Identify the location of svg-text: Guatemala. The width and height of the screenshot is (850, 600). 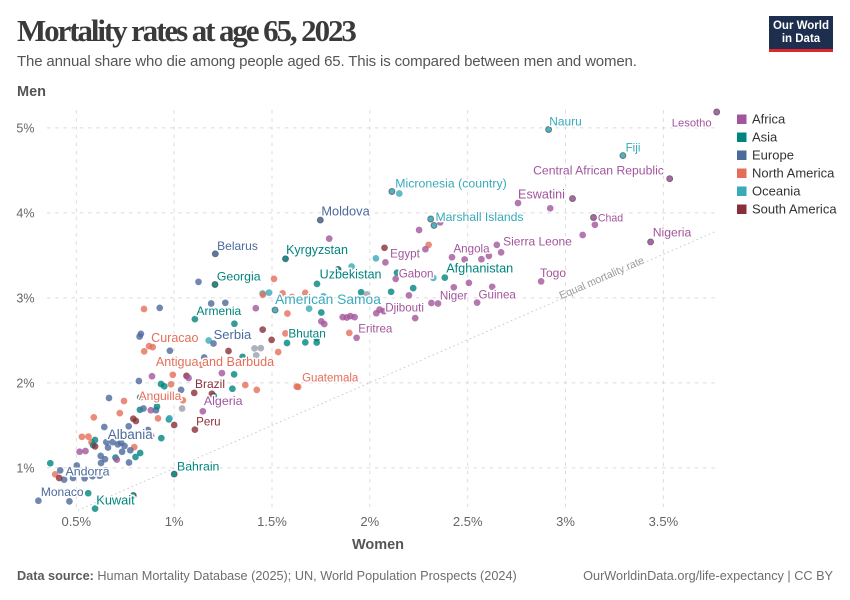
(330, 379).